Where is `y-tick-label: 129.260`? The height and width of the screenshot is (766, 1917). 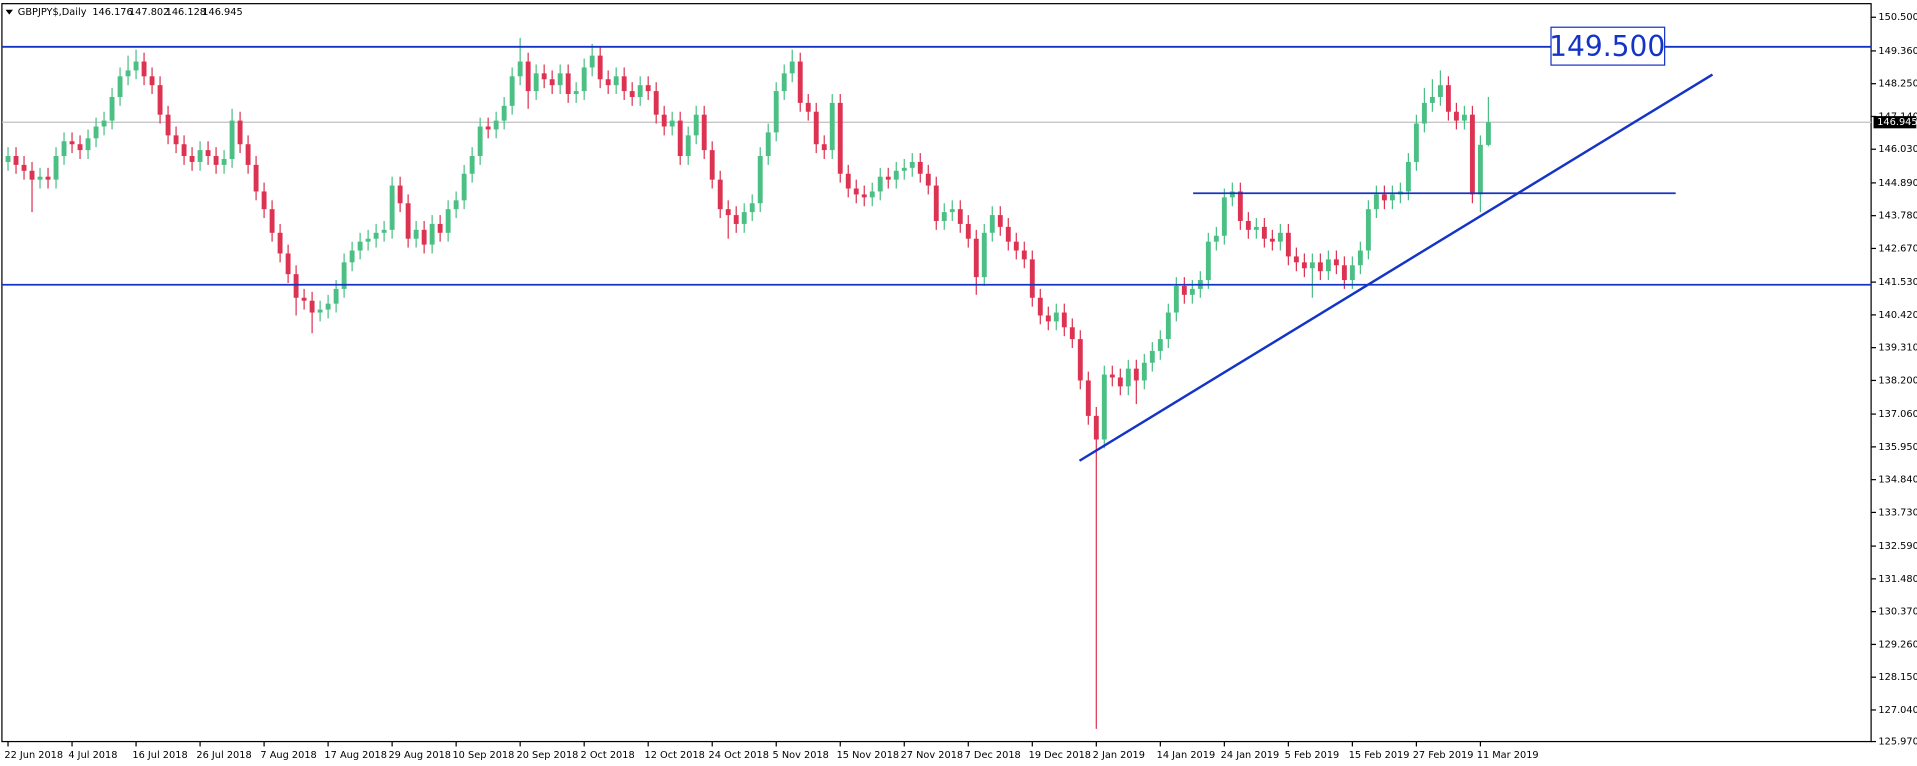 y-tick-label: 129.260 is located at coordinates (1897, 644).